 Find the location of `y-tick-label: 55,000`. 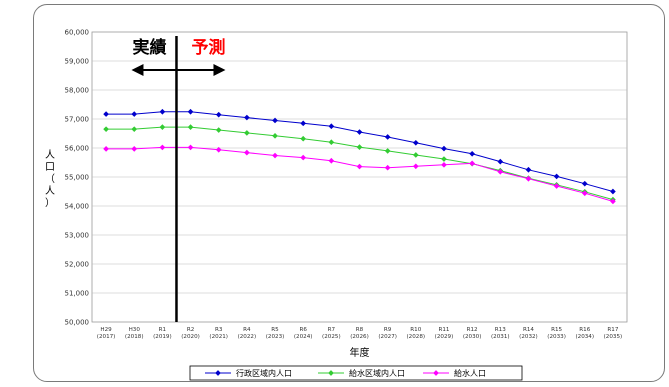

y-tick-label: 55,000 is located at coordinates (77, 178).